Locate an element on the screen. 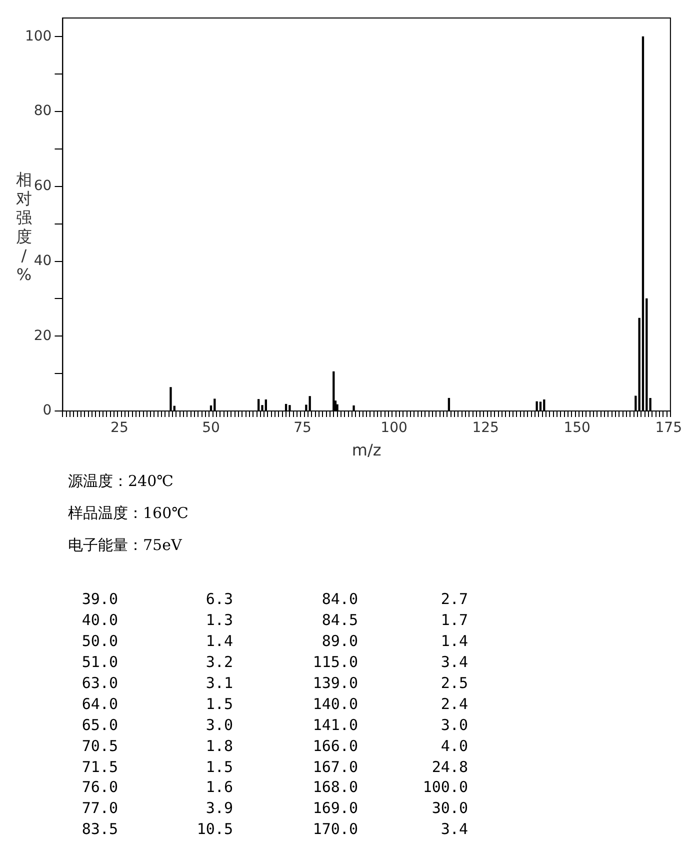  x-tick-label: 150 is located at coordinates (577, 428).